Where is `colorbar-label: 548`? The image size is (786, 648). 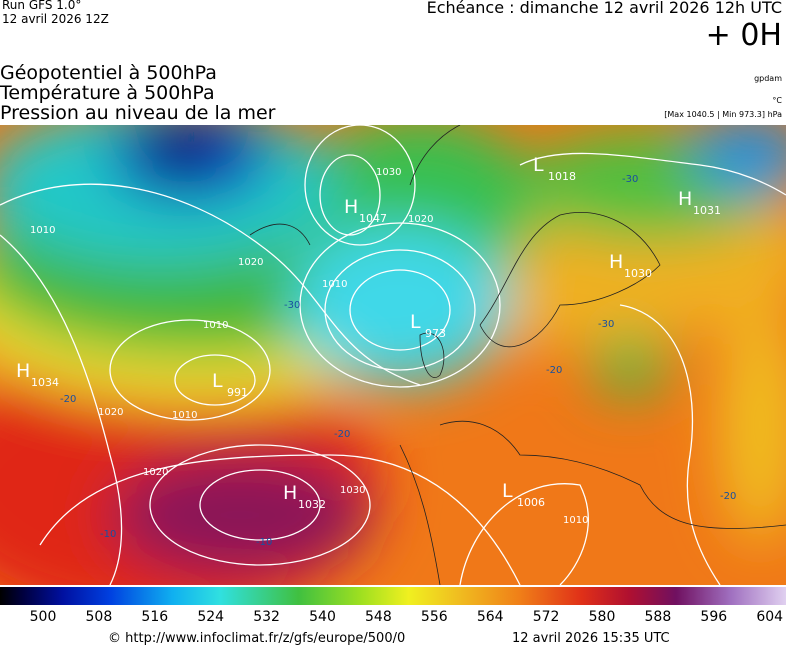 colorbar-label: 548 is located at coordinates (378, 617).